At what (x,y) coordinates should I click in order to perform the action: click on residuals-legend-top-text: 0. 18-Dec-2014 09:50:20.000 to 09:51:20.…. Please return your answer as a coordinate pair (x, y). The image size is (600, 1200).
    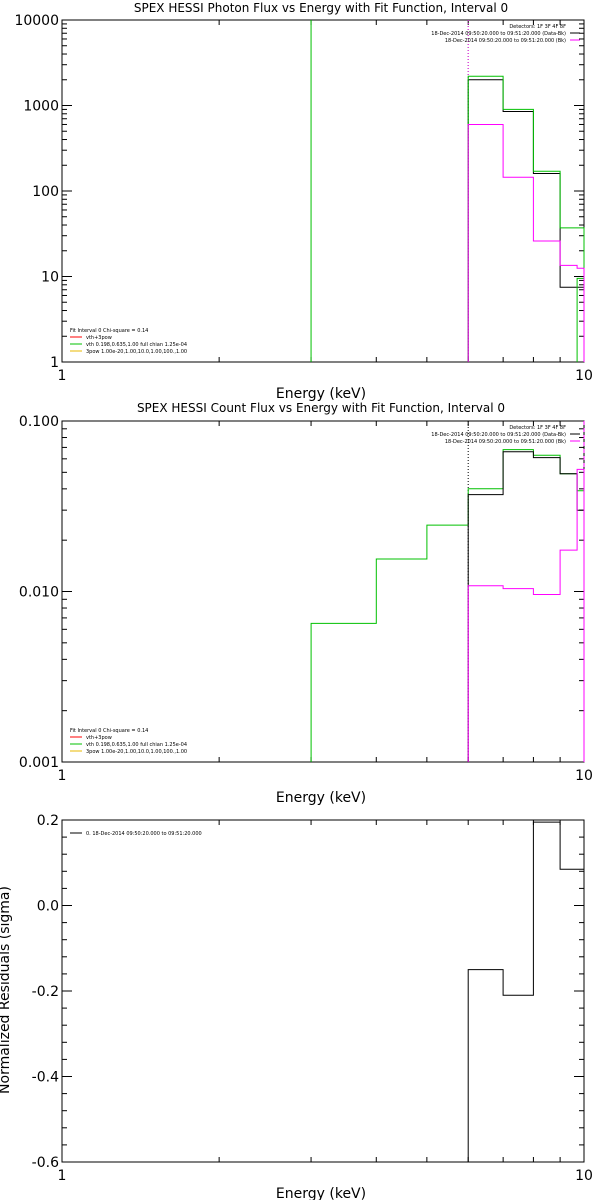
    Looking at the image, I should click on (144, 834).